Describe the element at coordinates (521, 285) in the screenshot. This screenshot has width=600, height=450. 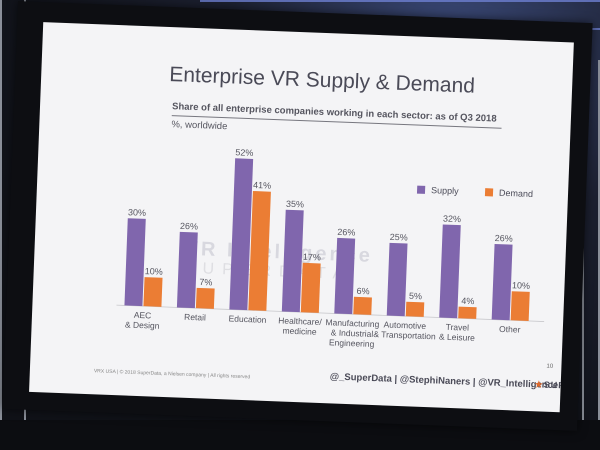
I see `data-label-demand-7: 10%` at that location.